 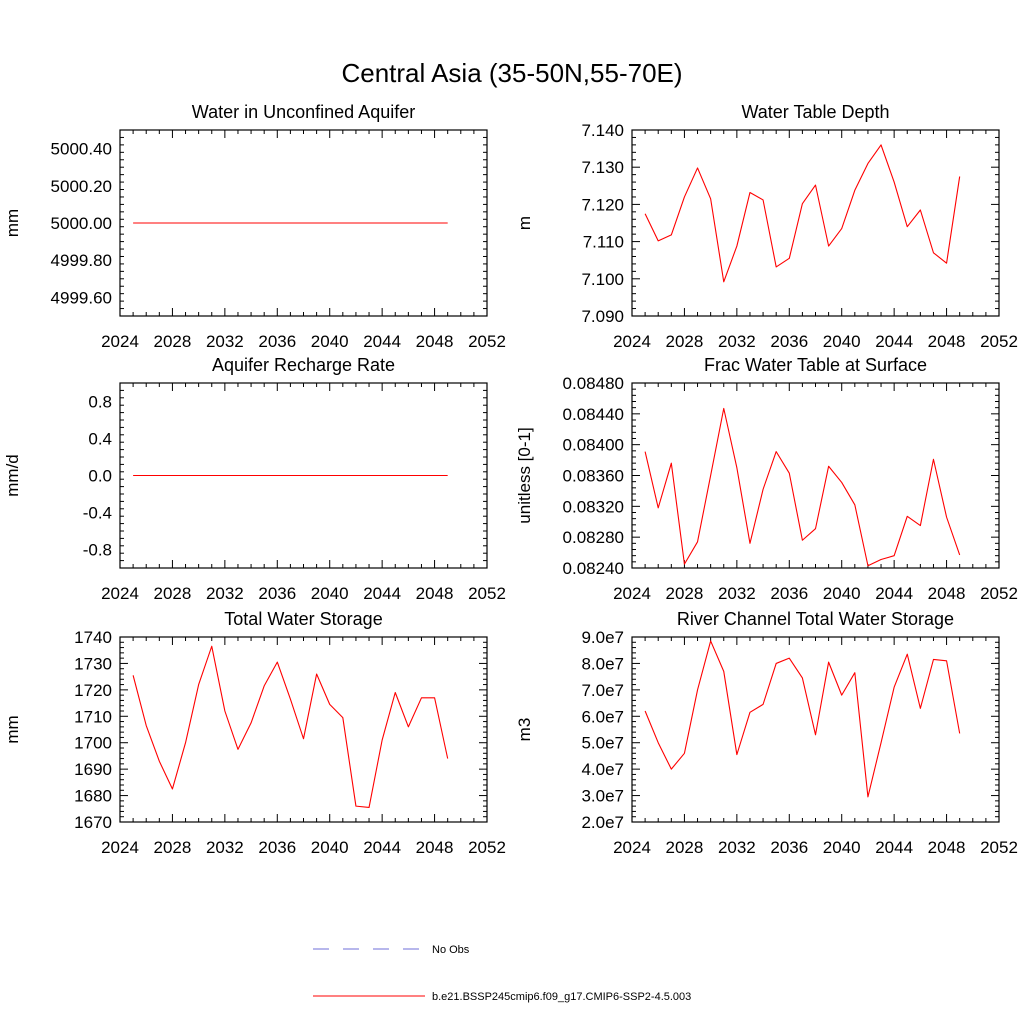 I want to click on y-tick-label: 0.08240, so click(x=593, y=568).